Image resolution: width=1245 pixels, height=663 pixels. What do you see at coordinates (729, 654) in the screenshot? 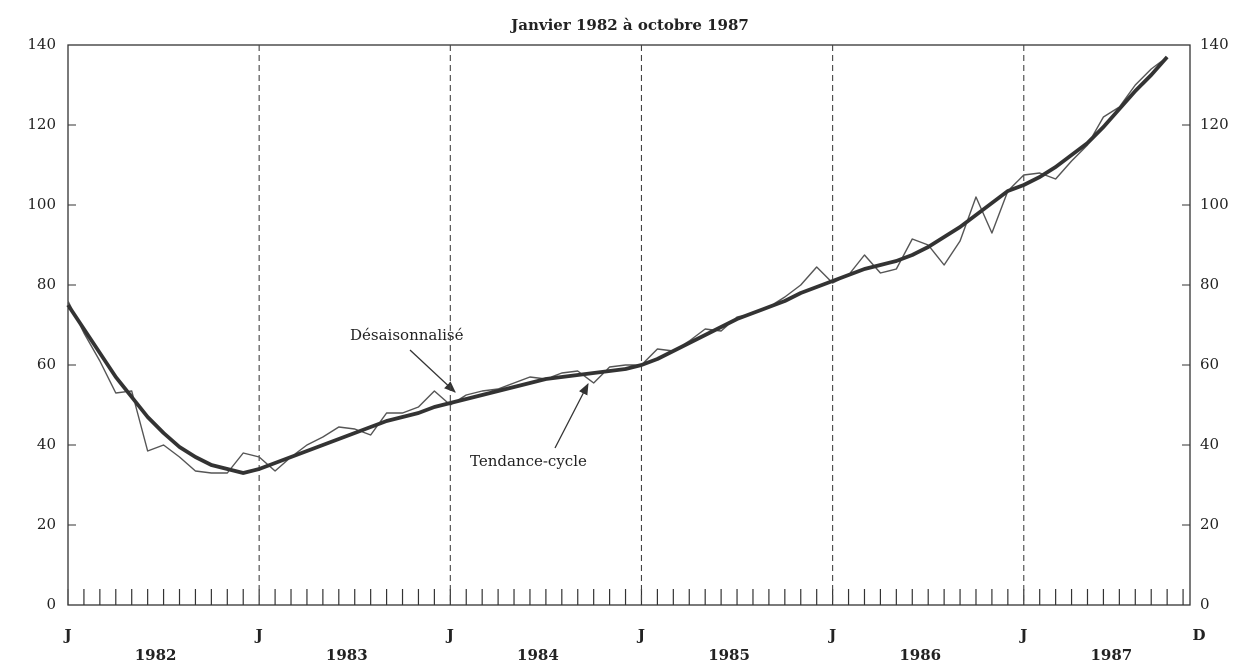
I see `year-label: 1985` at bounding box center [729, 654].